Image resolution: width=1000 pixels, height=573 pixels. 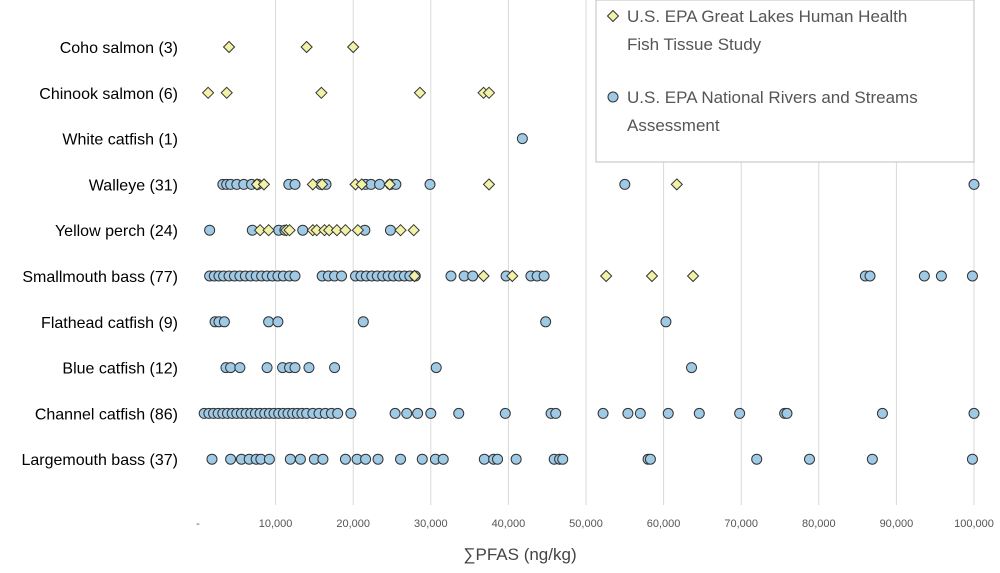 I want to click on x-tick-label: 90,000, so click(x=897, y=524).